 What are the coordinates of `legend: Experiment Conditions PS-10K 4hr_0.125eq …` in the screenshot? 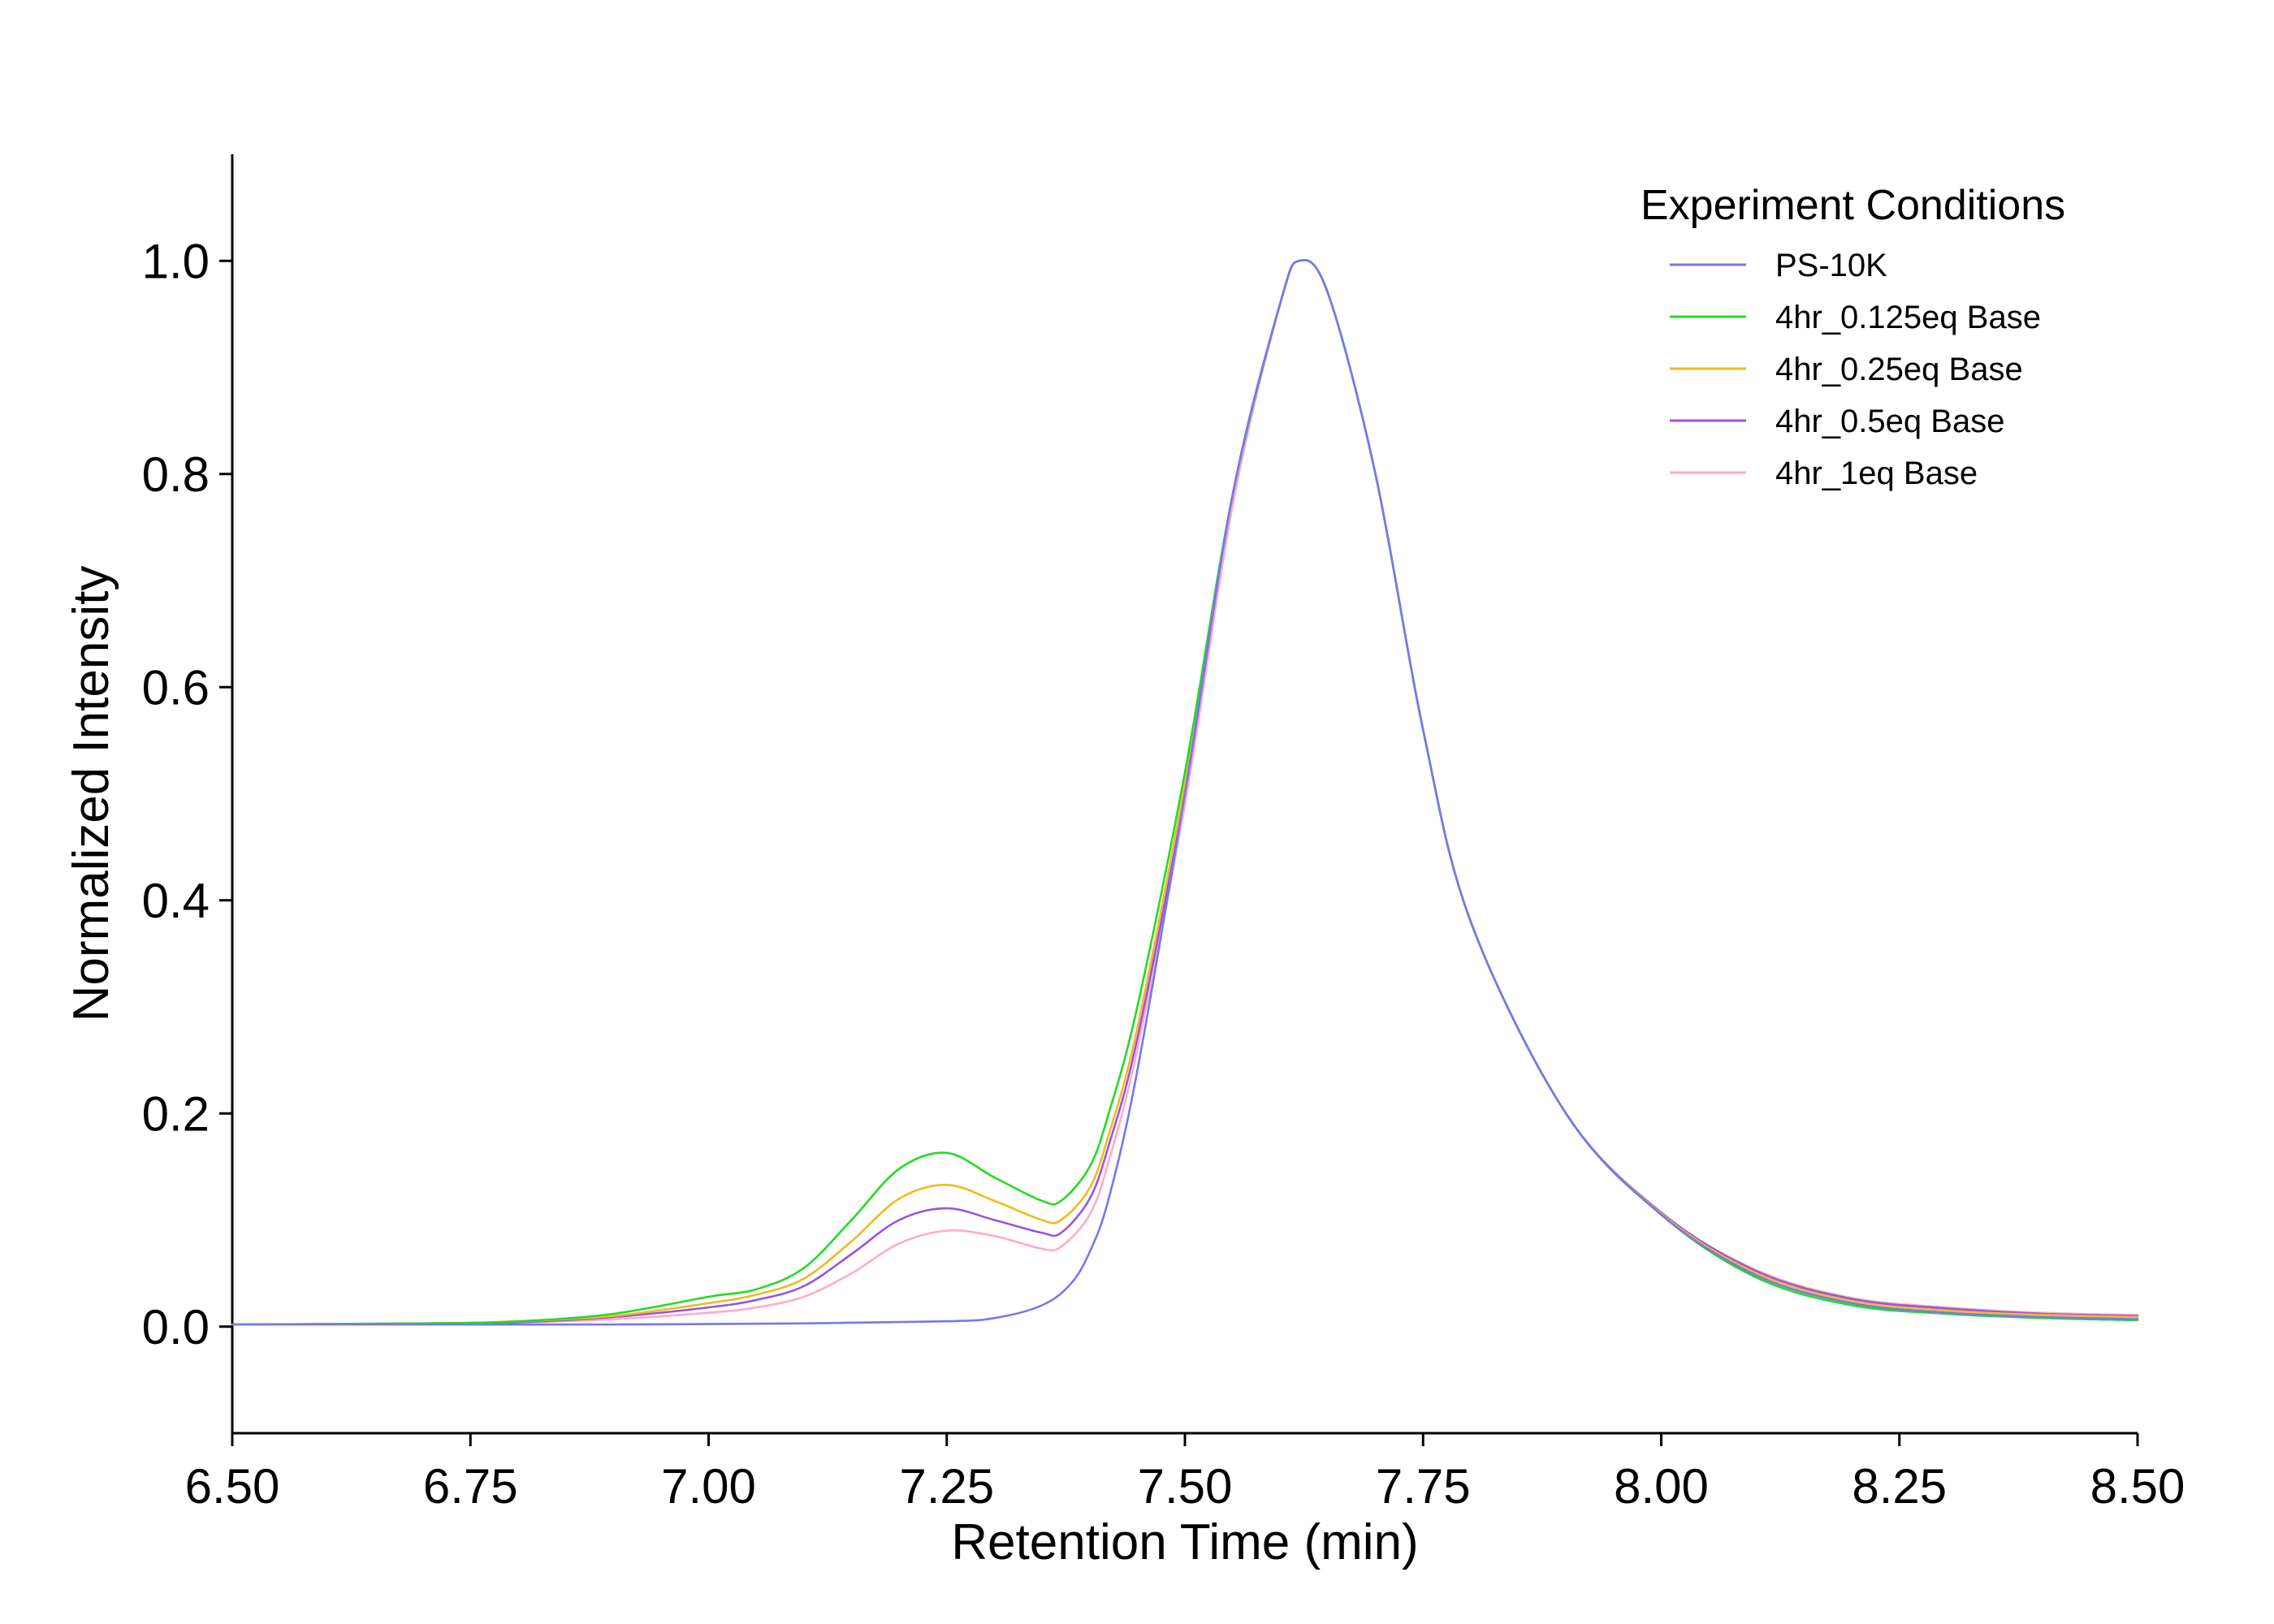 It's located at (1853, 337).